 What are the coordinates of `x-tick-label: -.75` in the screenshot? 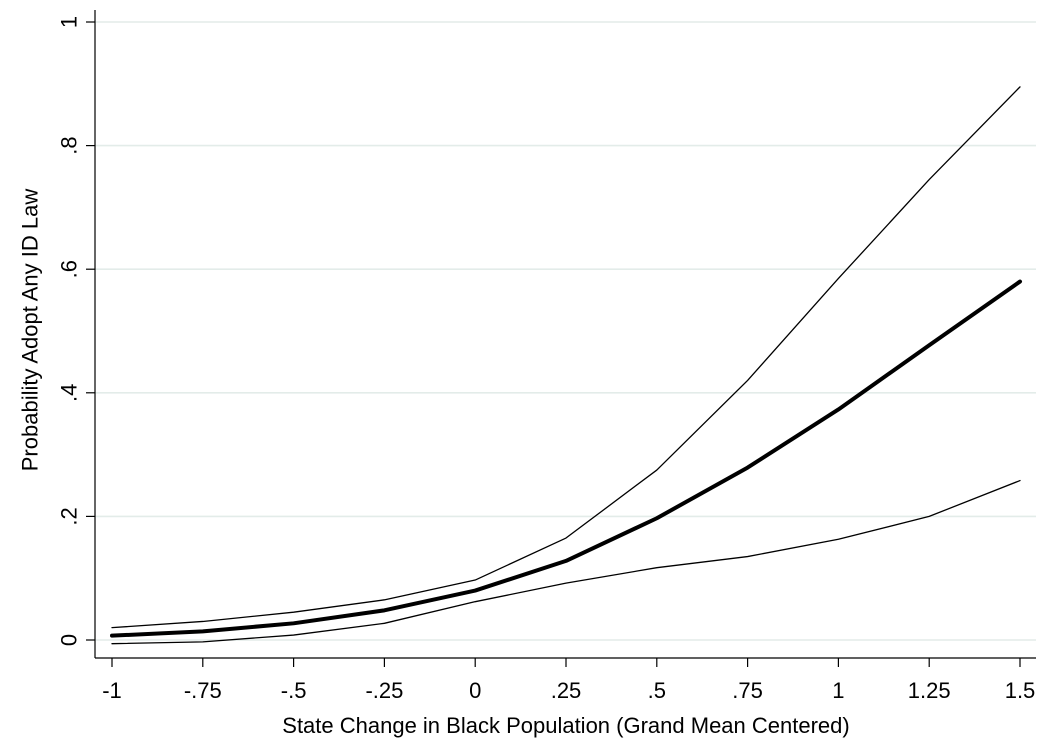 It's located at (203, 690).